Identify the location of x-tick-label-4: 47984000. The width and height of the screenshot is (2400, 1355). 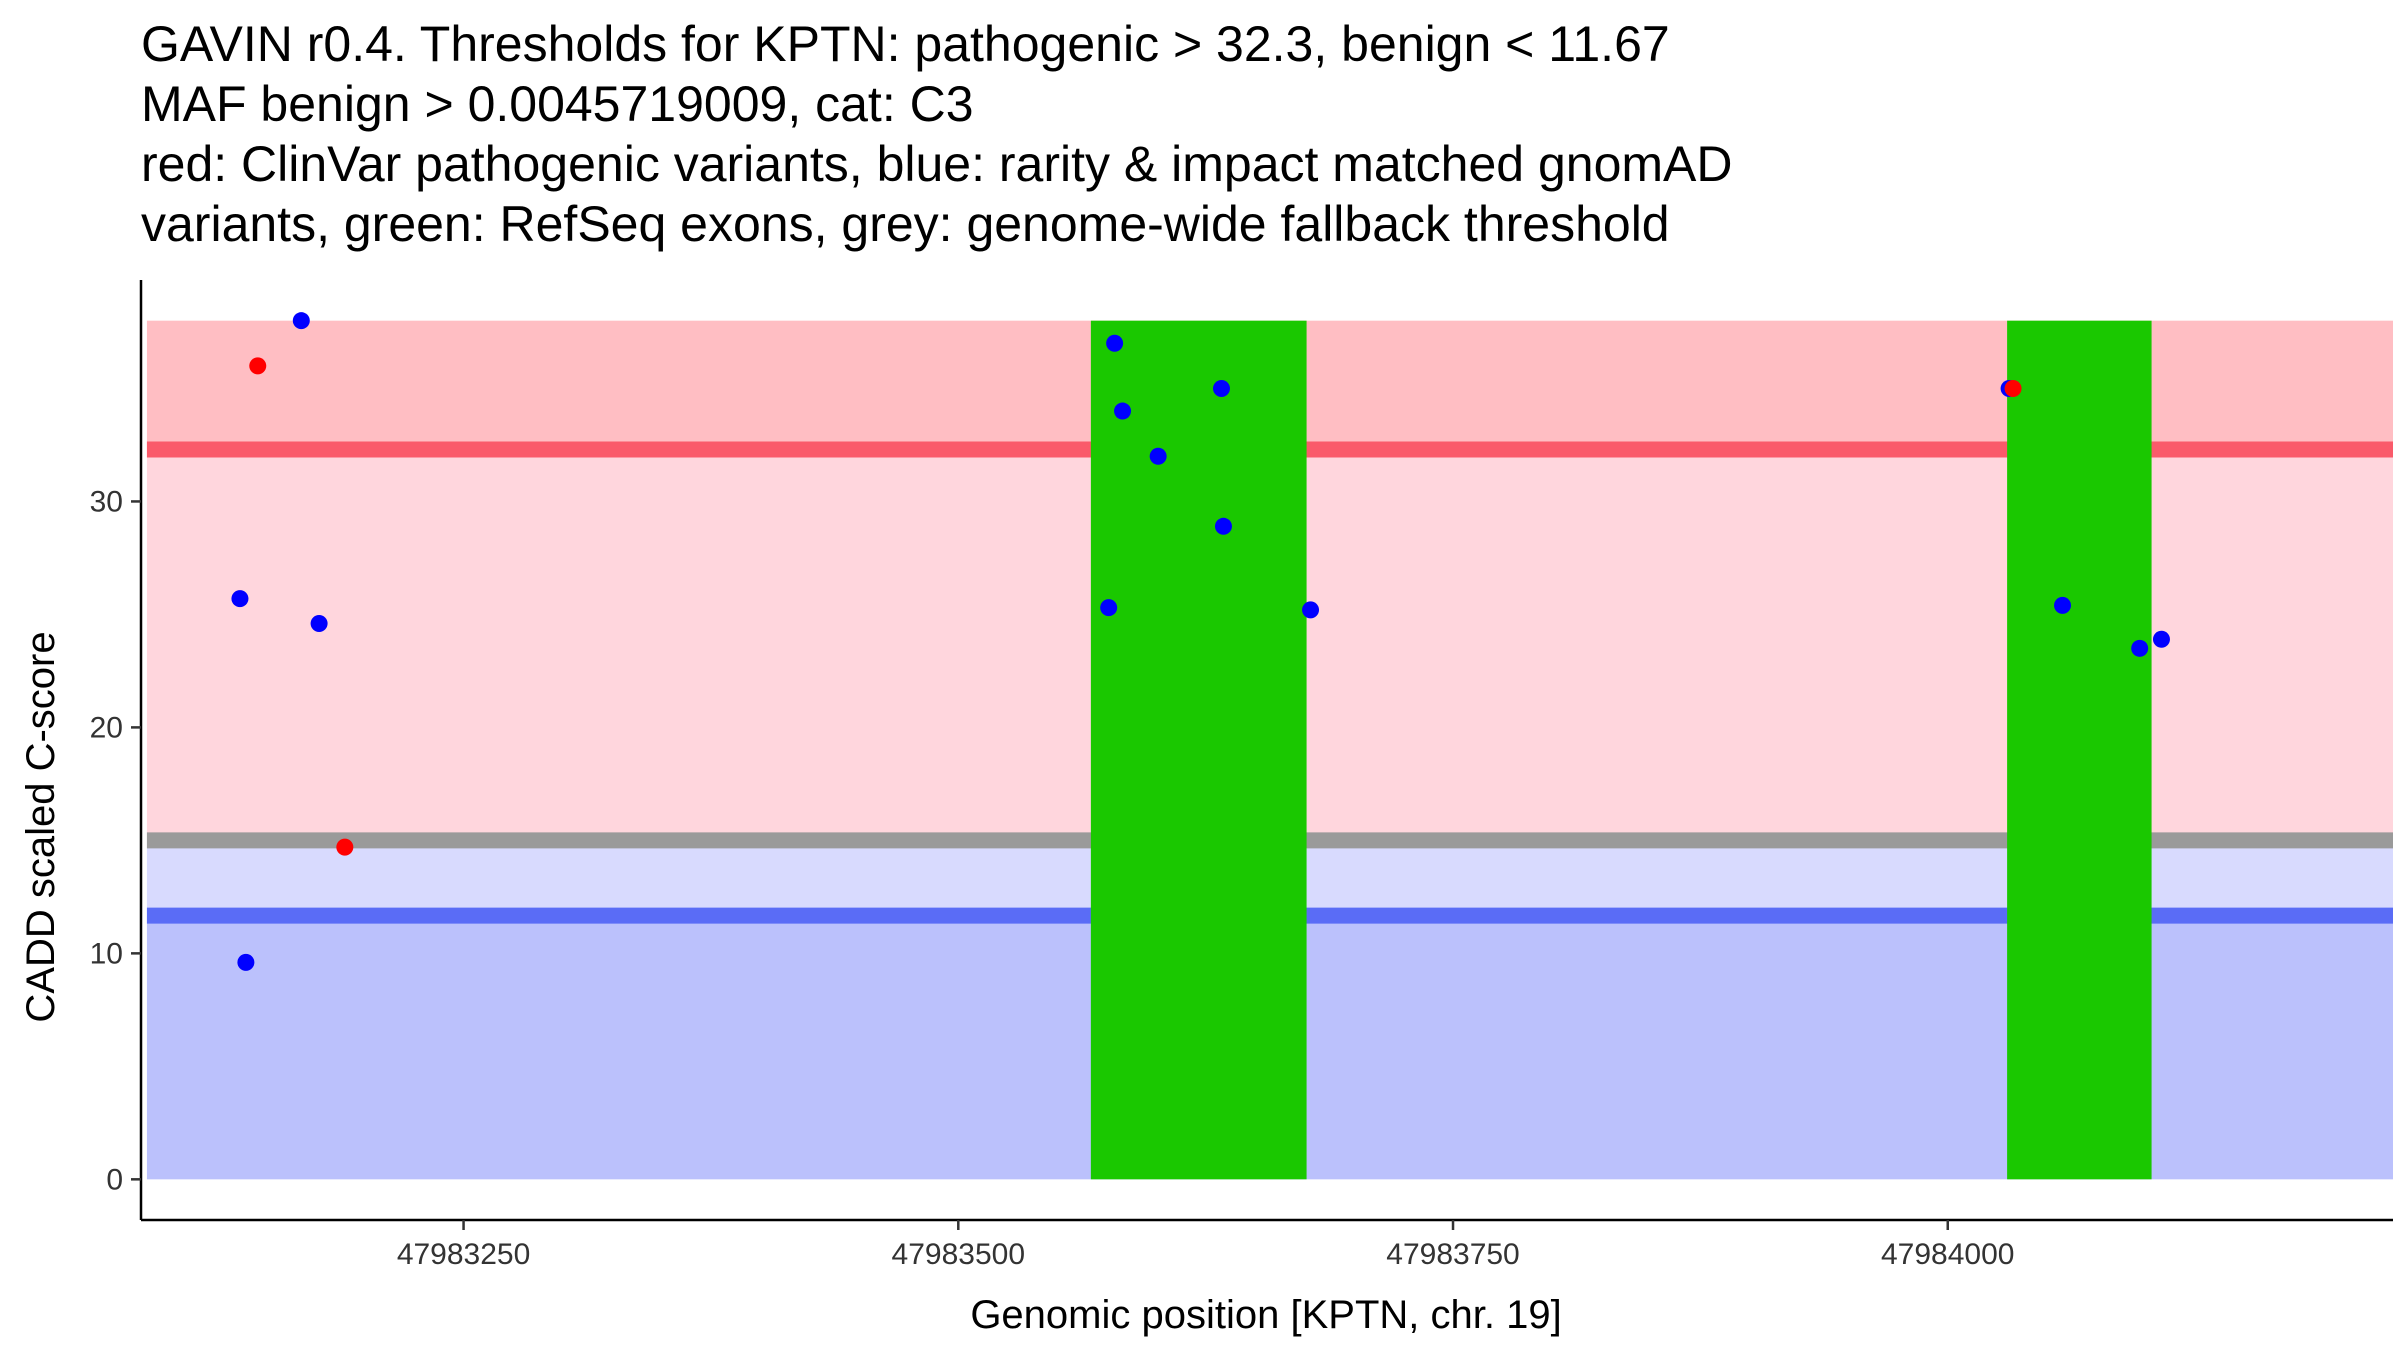
(1947, 1254).